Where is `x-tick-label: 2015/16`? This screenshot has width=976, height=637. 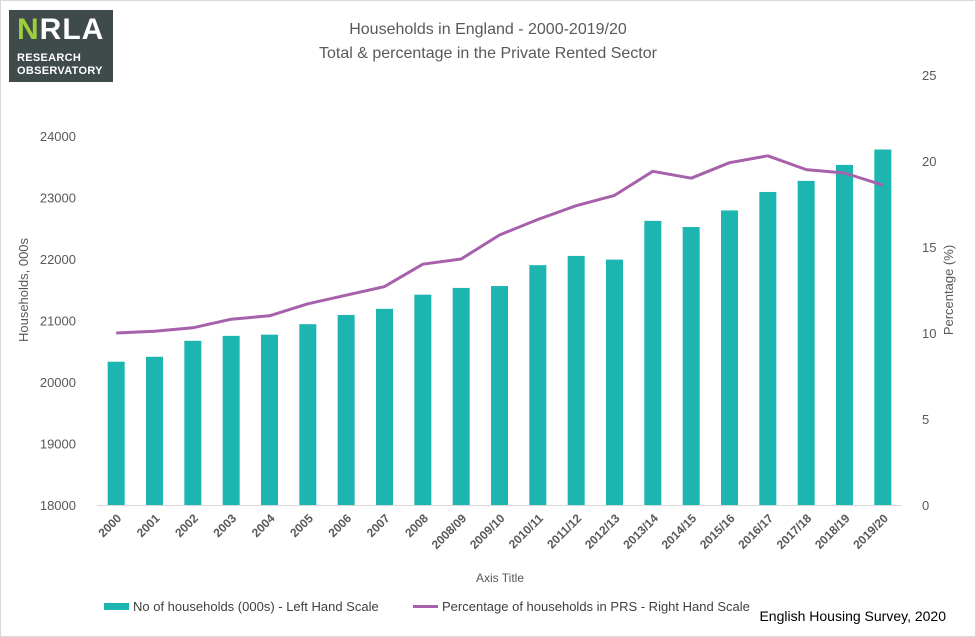
x-tick-label: 2015/16 is located at coordinates (717, 531).